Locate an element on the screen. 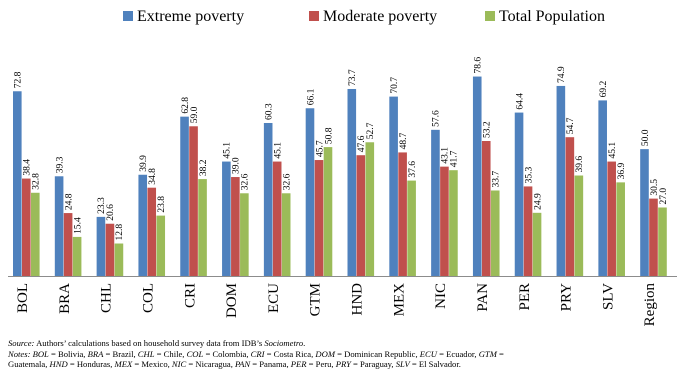  data-label: 37.6 is located at coordinates (413, 169).